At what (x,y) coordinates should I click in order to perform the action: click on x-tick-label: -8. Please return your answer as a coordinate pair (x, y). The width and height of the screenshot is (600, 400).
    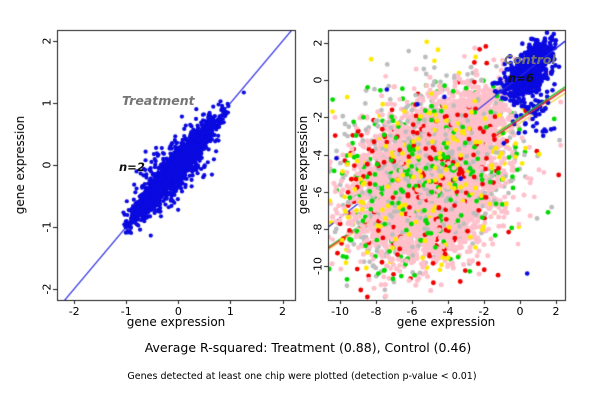
    Looking at the image, I should click on (376, 311).